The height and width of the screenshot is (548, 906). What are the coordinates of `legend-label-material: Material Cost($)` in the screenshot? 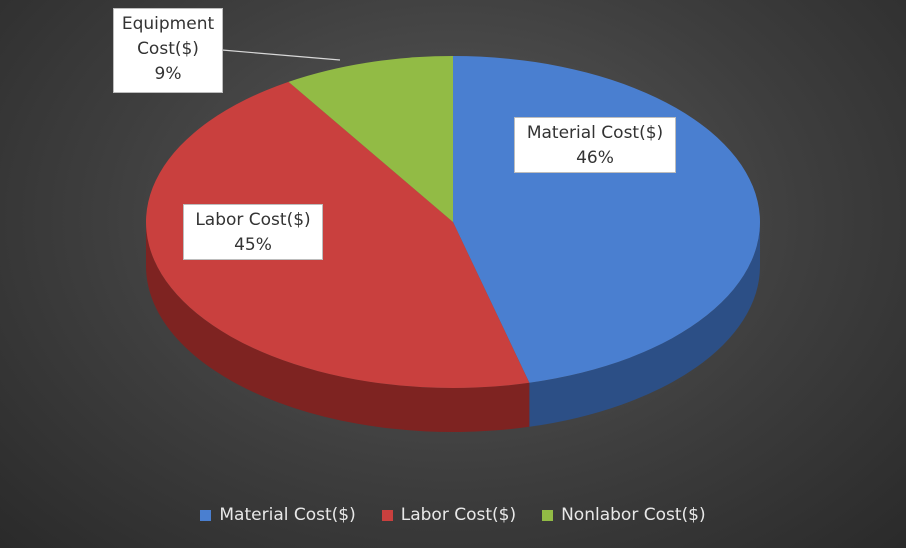 It's located at (287, 515).